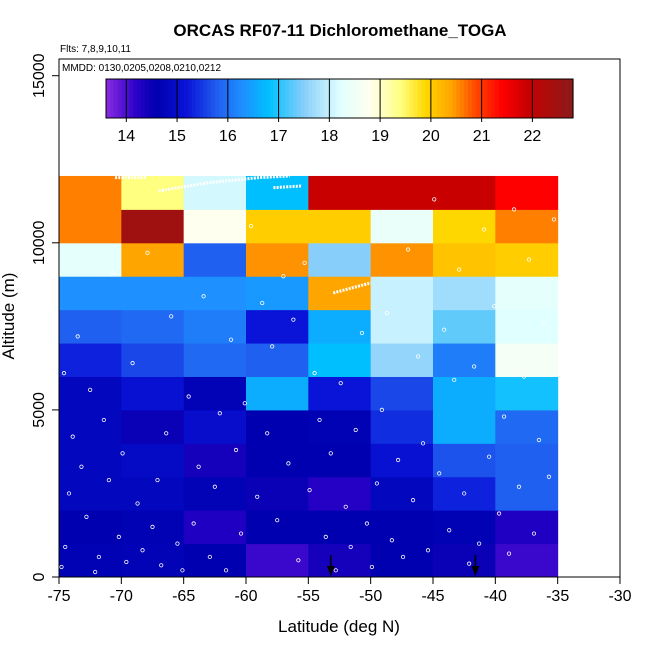 The height and width of the screenshot is (650, 650). What do you see at coordinates (39, 242) in the screenshot?
I see `y-tick-label: 10000` at bounding box center [39, 242].